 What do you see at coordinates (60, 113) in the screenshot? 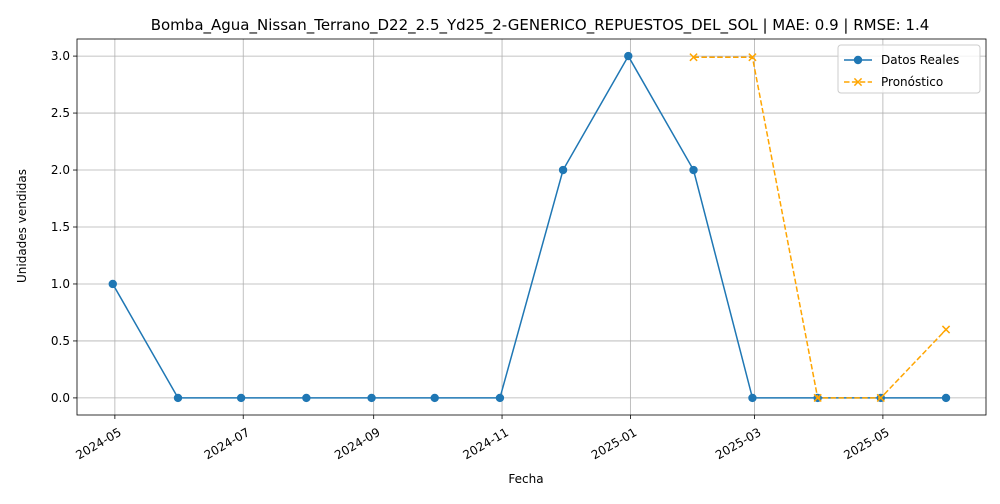
I see `y-tick-label: 2.5` at bounding box center [60, 113].